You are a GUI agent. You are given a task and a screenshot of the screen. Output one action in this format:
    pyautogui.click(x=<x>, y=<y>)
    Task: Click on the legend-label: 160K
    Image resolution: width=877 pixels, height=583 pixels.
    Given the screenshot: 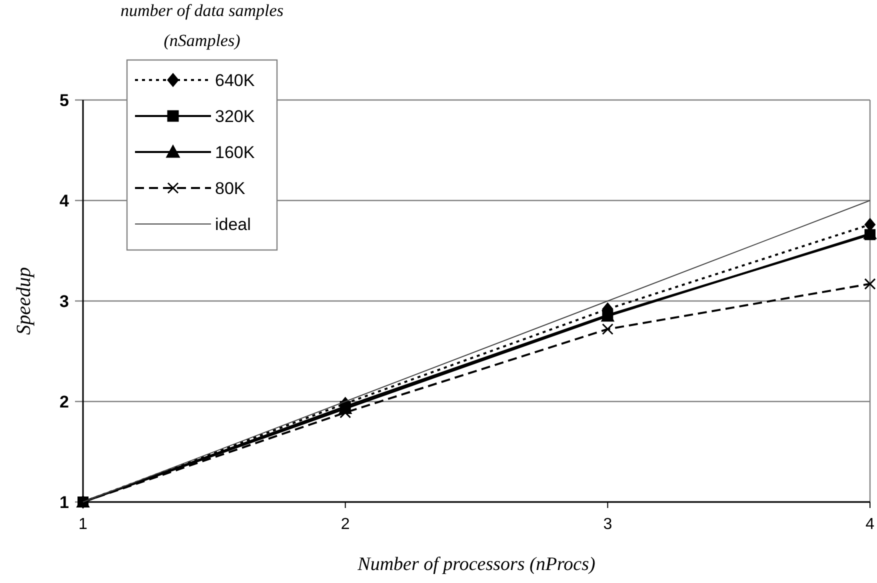 What is the action you would take?
    pyautogui.click(x=235, y=152)
    